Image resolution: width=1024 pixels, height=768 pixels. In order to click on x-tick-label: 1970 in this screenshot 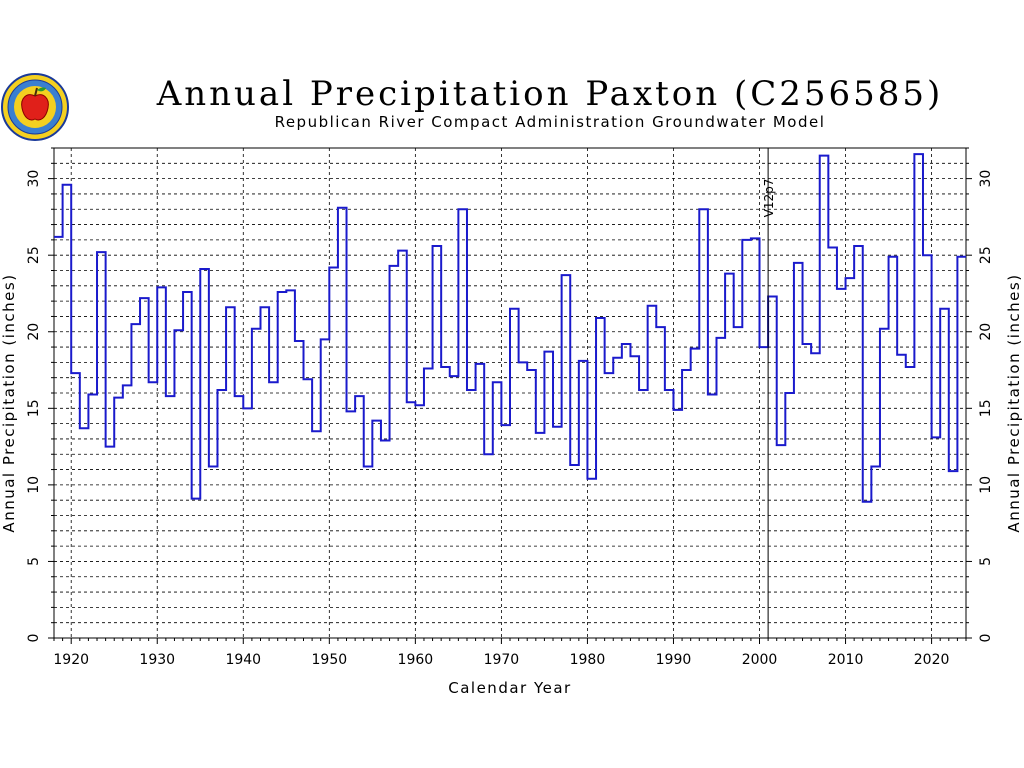, I will do `click(502, 660)`.